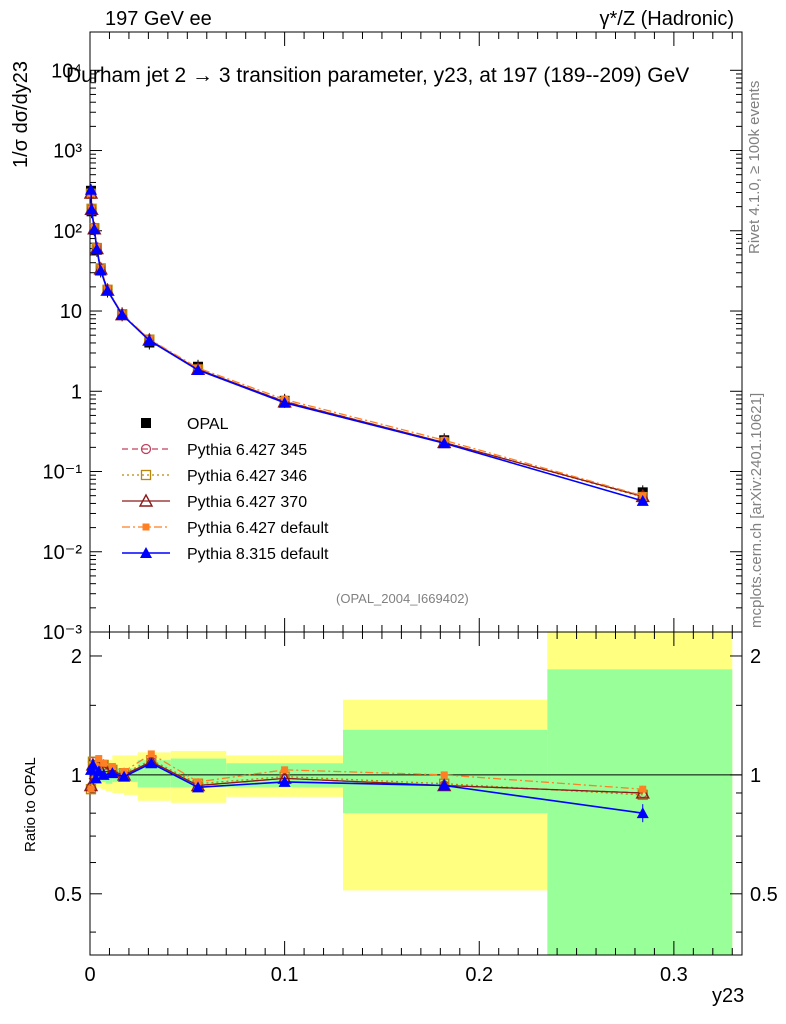  What do you see at coordinates (258, 528) in the screenshot?
I see `legend-label: Pythia 6.427 default` at bounding box center [258, 528].